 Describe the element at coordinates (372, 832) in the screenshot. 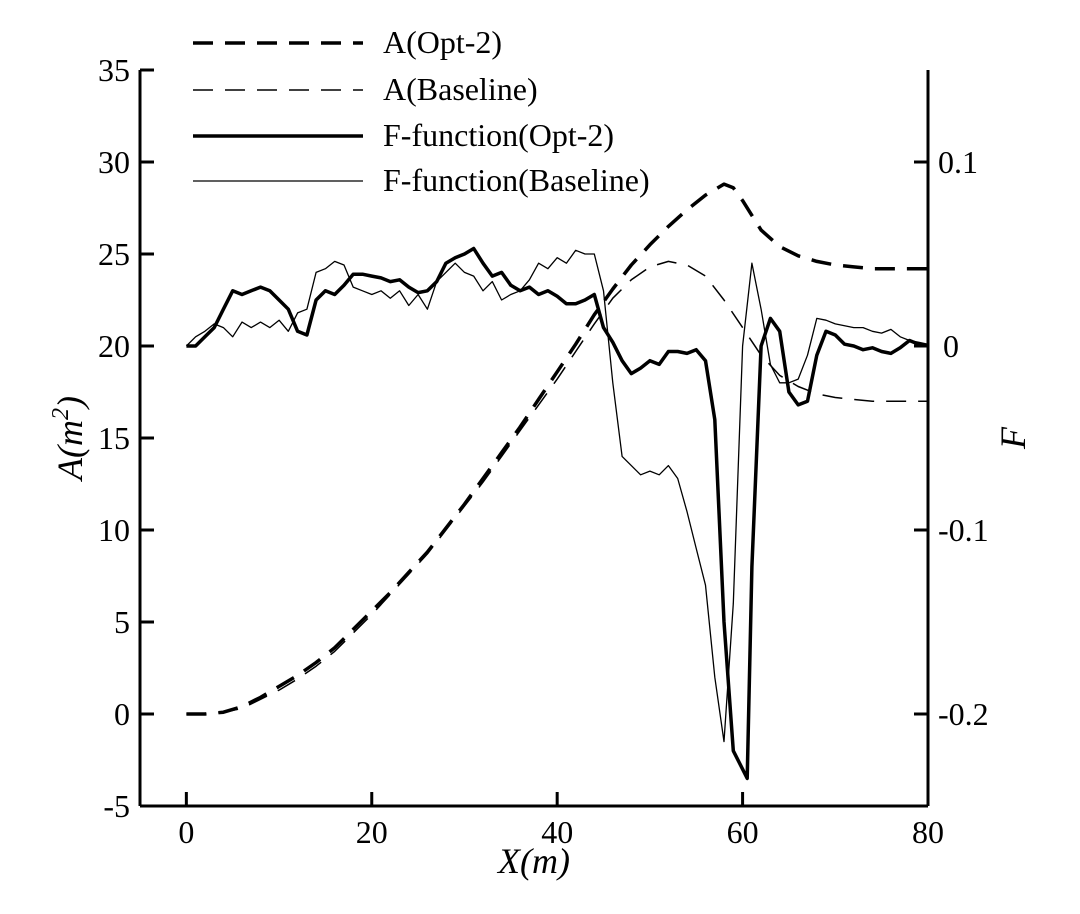

I see `x-tick-label: 20` at that location.